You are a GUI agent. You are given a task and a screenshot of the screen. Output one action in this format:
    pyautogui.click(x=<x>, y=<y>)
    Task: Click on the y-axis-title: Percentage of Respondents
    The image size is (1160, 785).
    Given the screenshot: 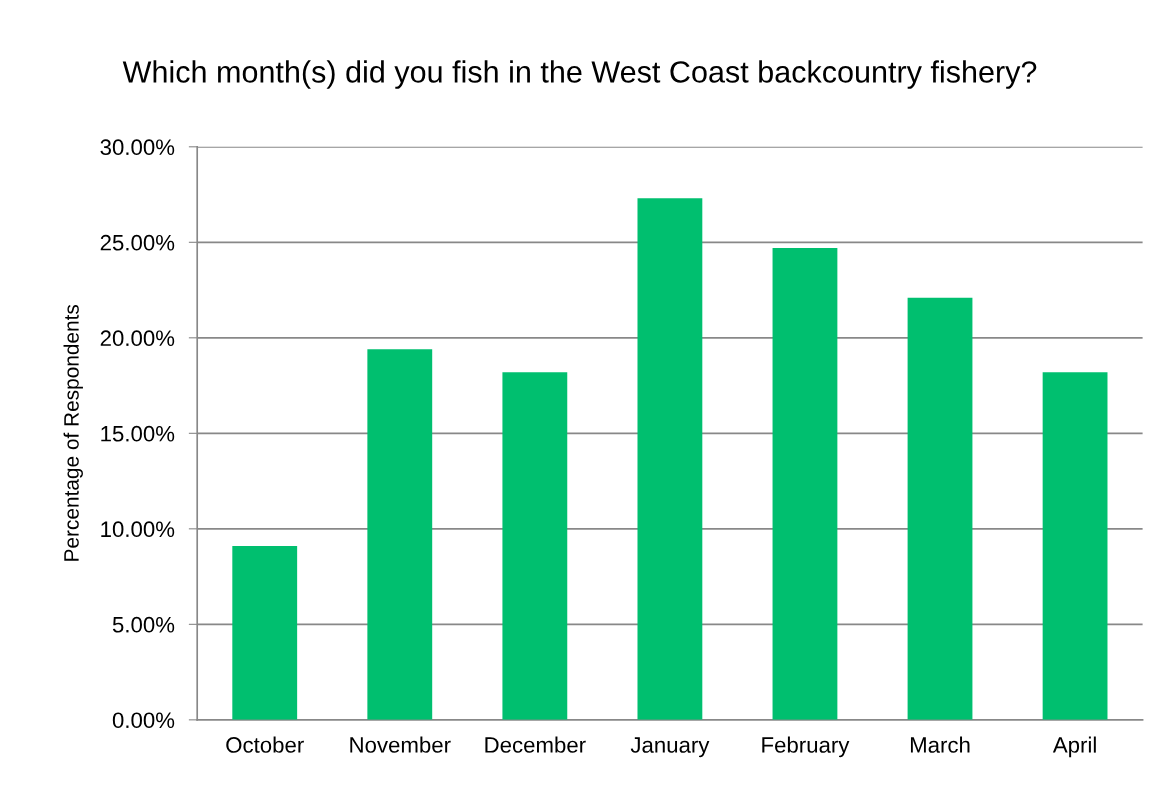 What is the action you would take?
    pyautogui.click(x=73, y=432)
    